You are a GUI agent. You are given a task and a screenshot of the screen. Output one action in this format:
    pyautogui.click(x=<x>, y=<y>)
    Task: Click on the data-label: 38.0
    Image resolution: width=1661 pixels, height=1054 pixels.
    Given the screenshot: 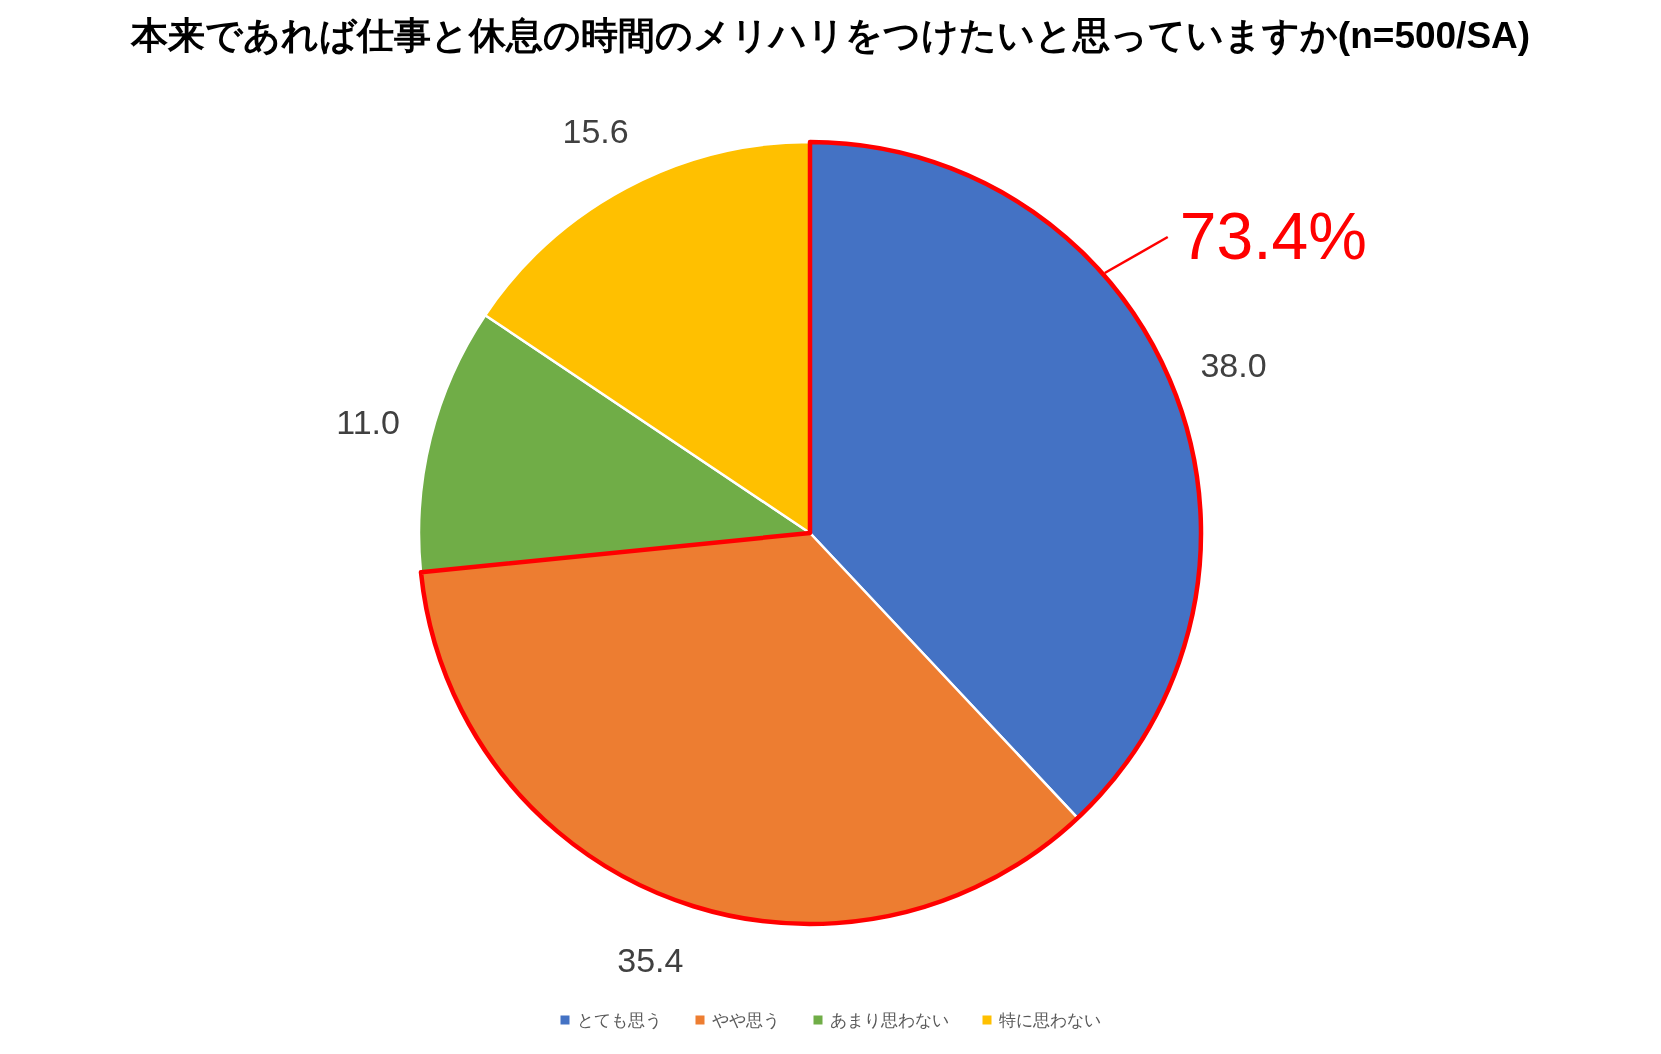 What is the action you would take?
    pyautogui.click(x=1233, y=365)
    